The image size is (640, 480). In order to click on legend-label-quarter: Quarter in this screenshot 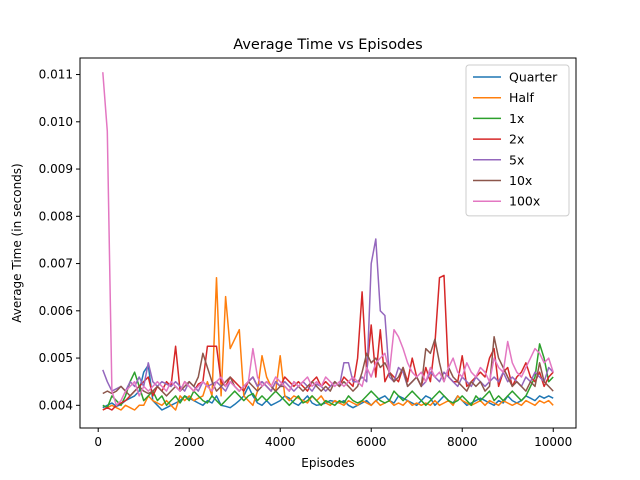, I will do `click(533, 77)`.